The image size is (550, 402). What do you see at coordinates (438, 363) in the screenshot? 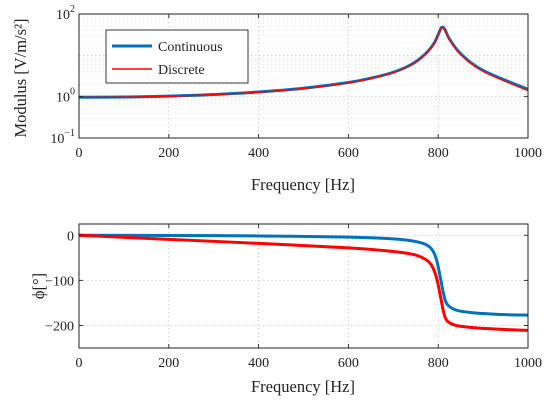
I see `phase-x-tick-label: 800` at bounding box center [438, 363].